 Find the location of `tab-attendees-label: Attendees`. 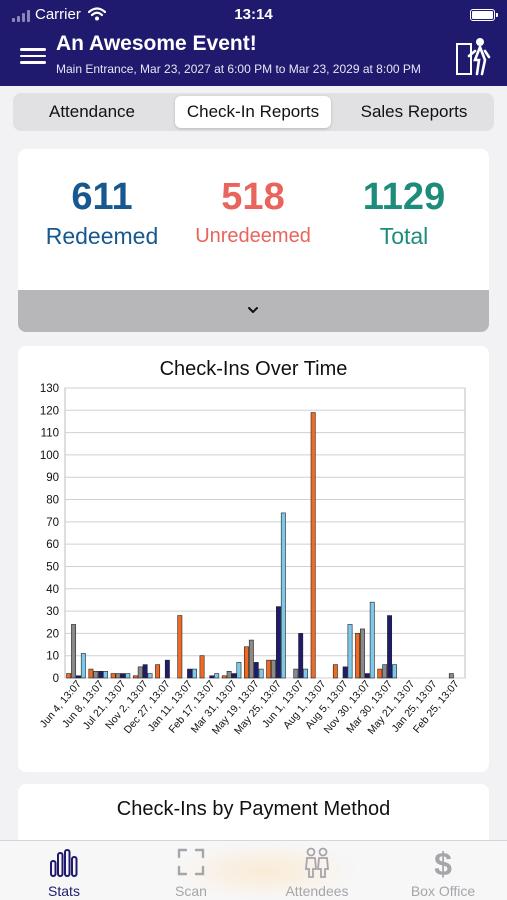

tab-attendees-label: Attendees is located at coordinates (317, 891).